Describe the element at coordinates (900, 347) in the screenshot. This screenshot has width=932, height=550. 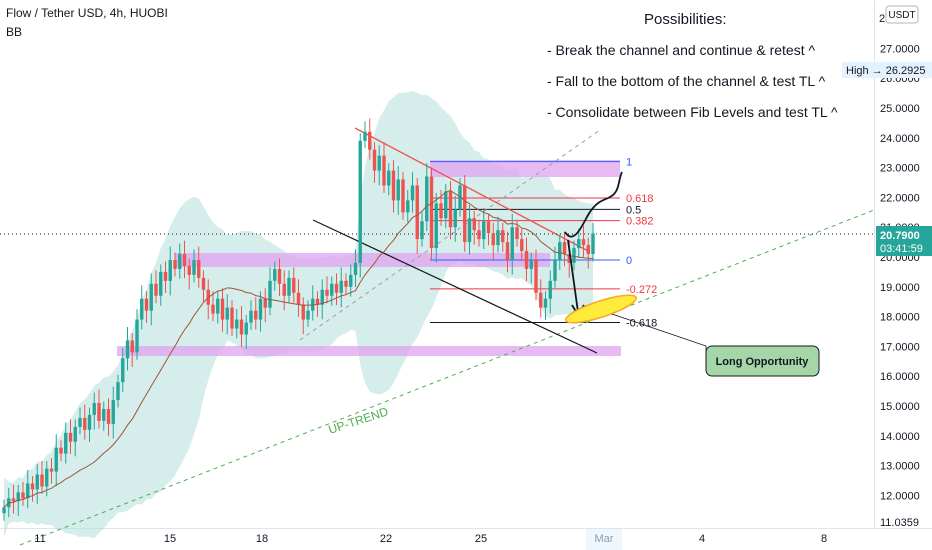
I see `price-tick-label: 17.0000` at that location.